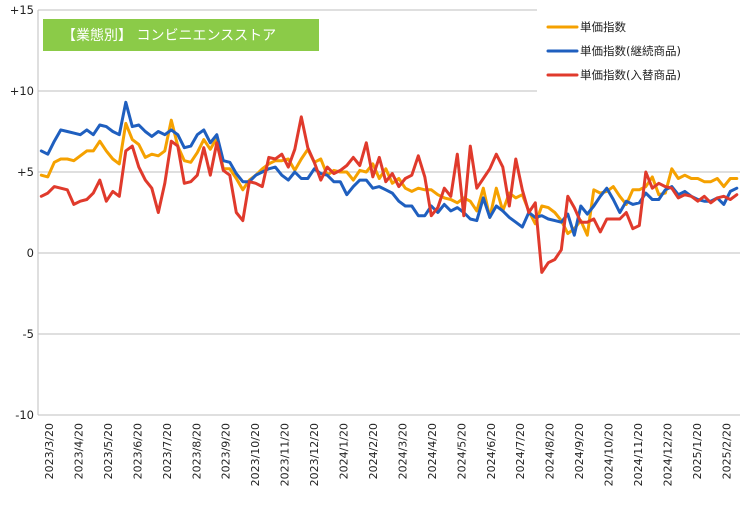  Describe the element at coordinates (461, 451) in the screenshot. I see `x-tick-label: 2024/5/20` at that location.